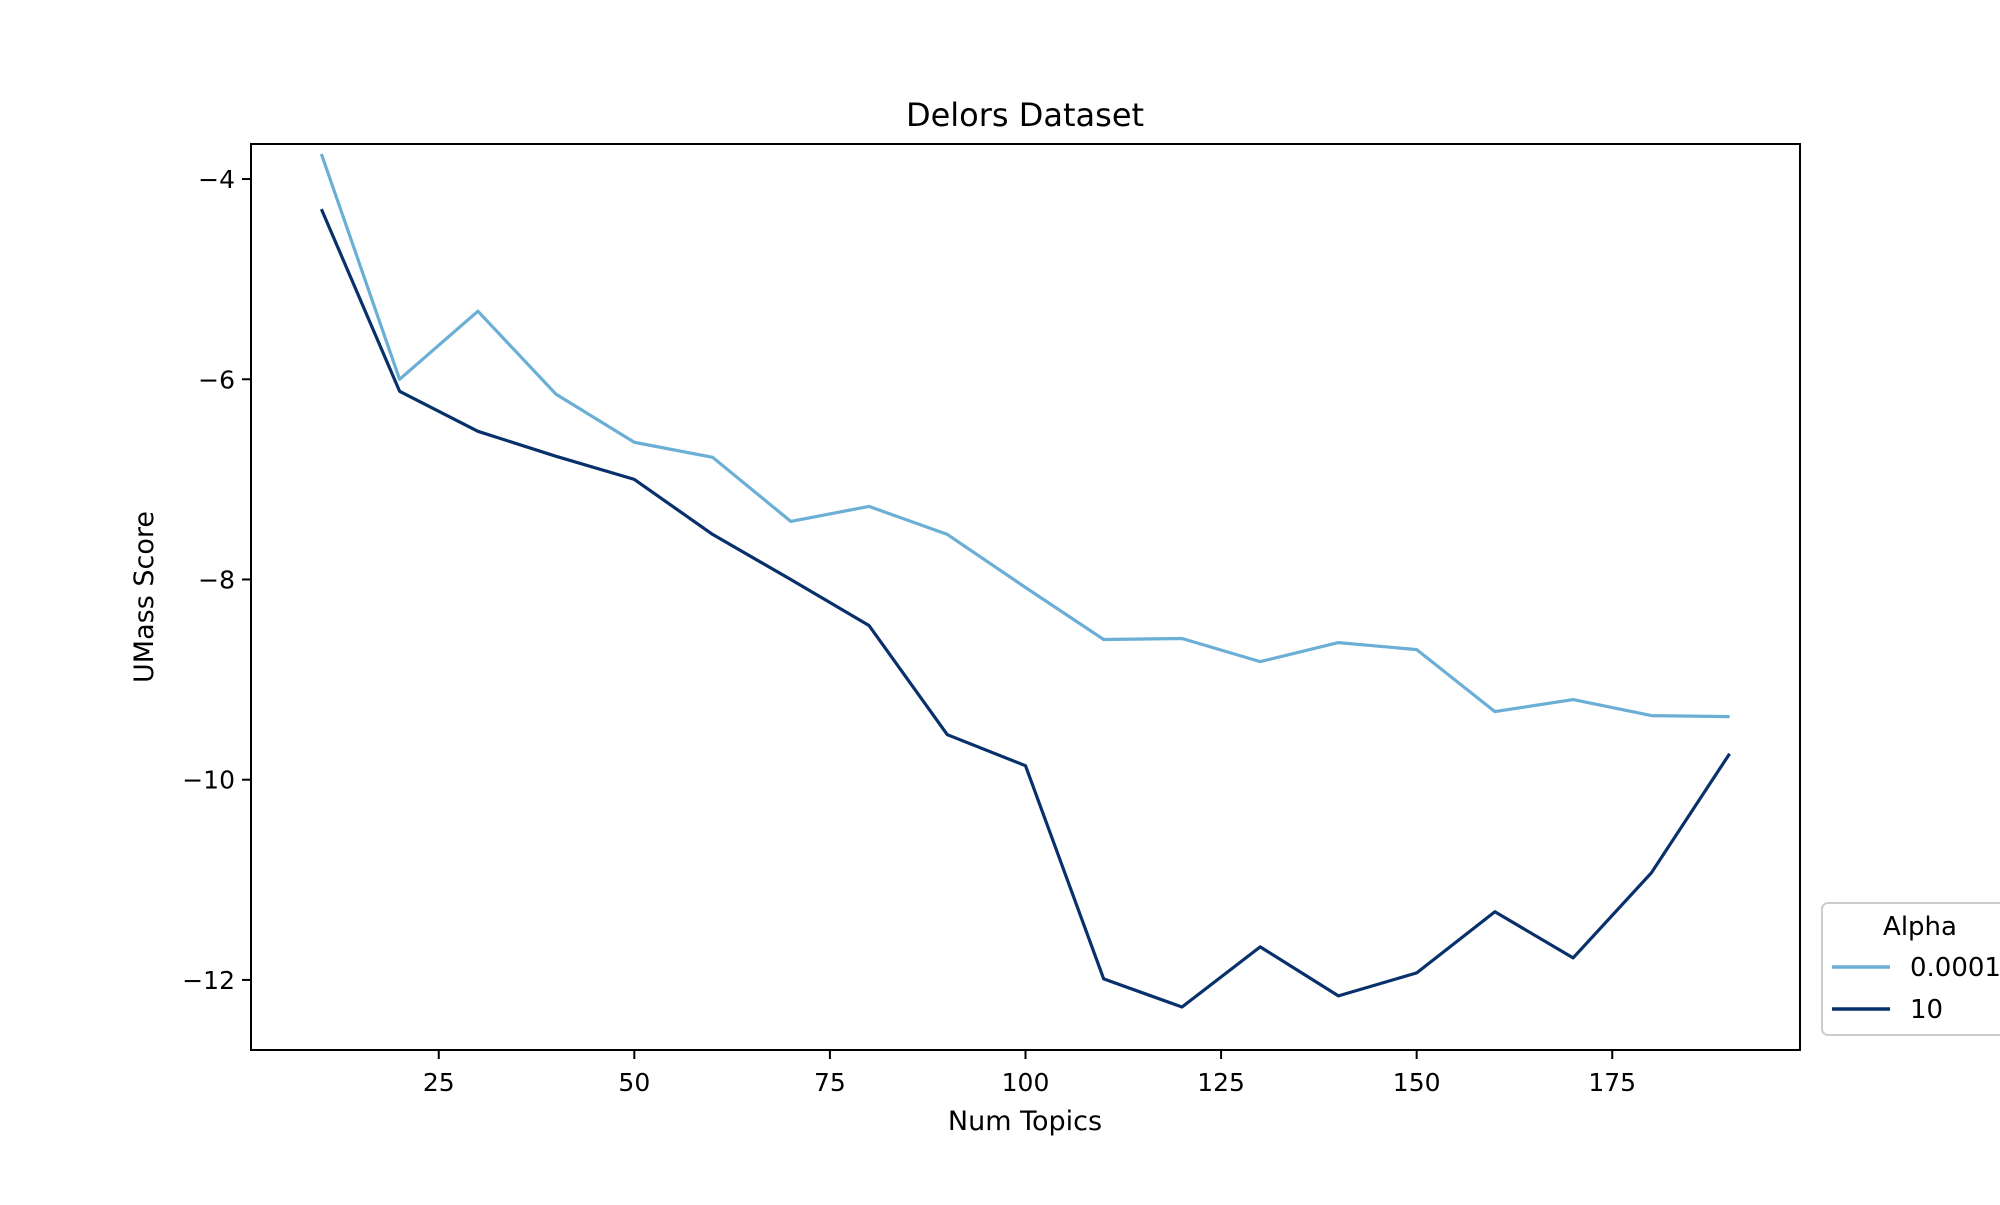 This screenshot has height=1205, width=2000. Describe the element at coordinates (1025, 1121) in the screenshot. I see `x-axis-label: Num Topics` at that location.